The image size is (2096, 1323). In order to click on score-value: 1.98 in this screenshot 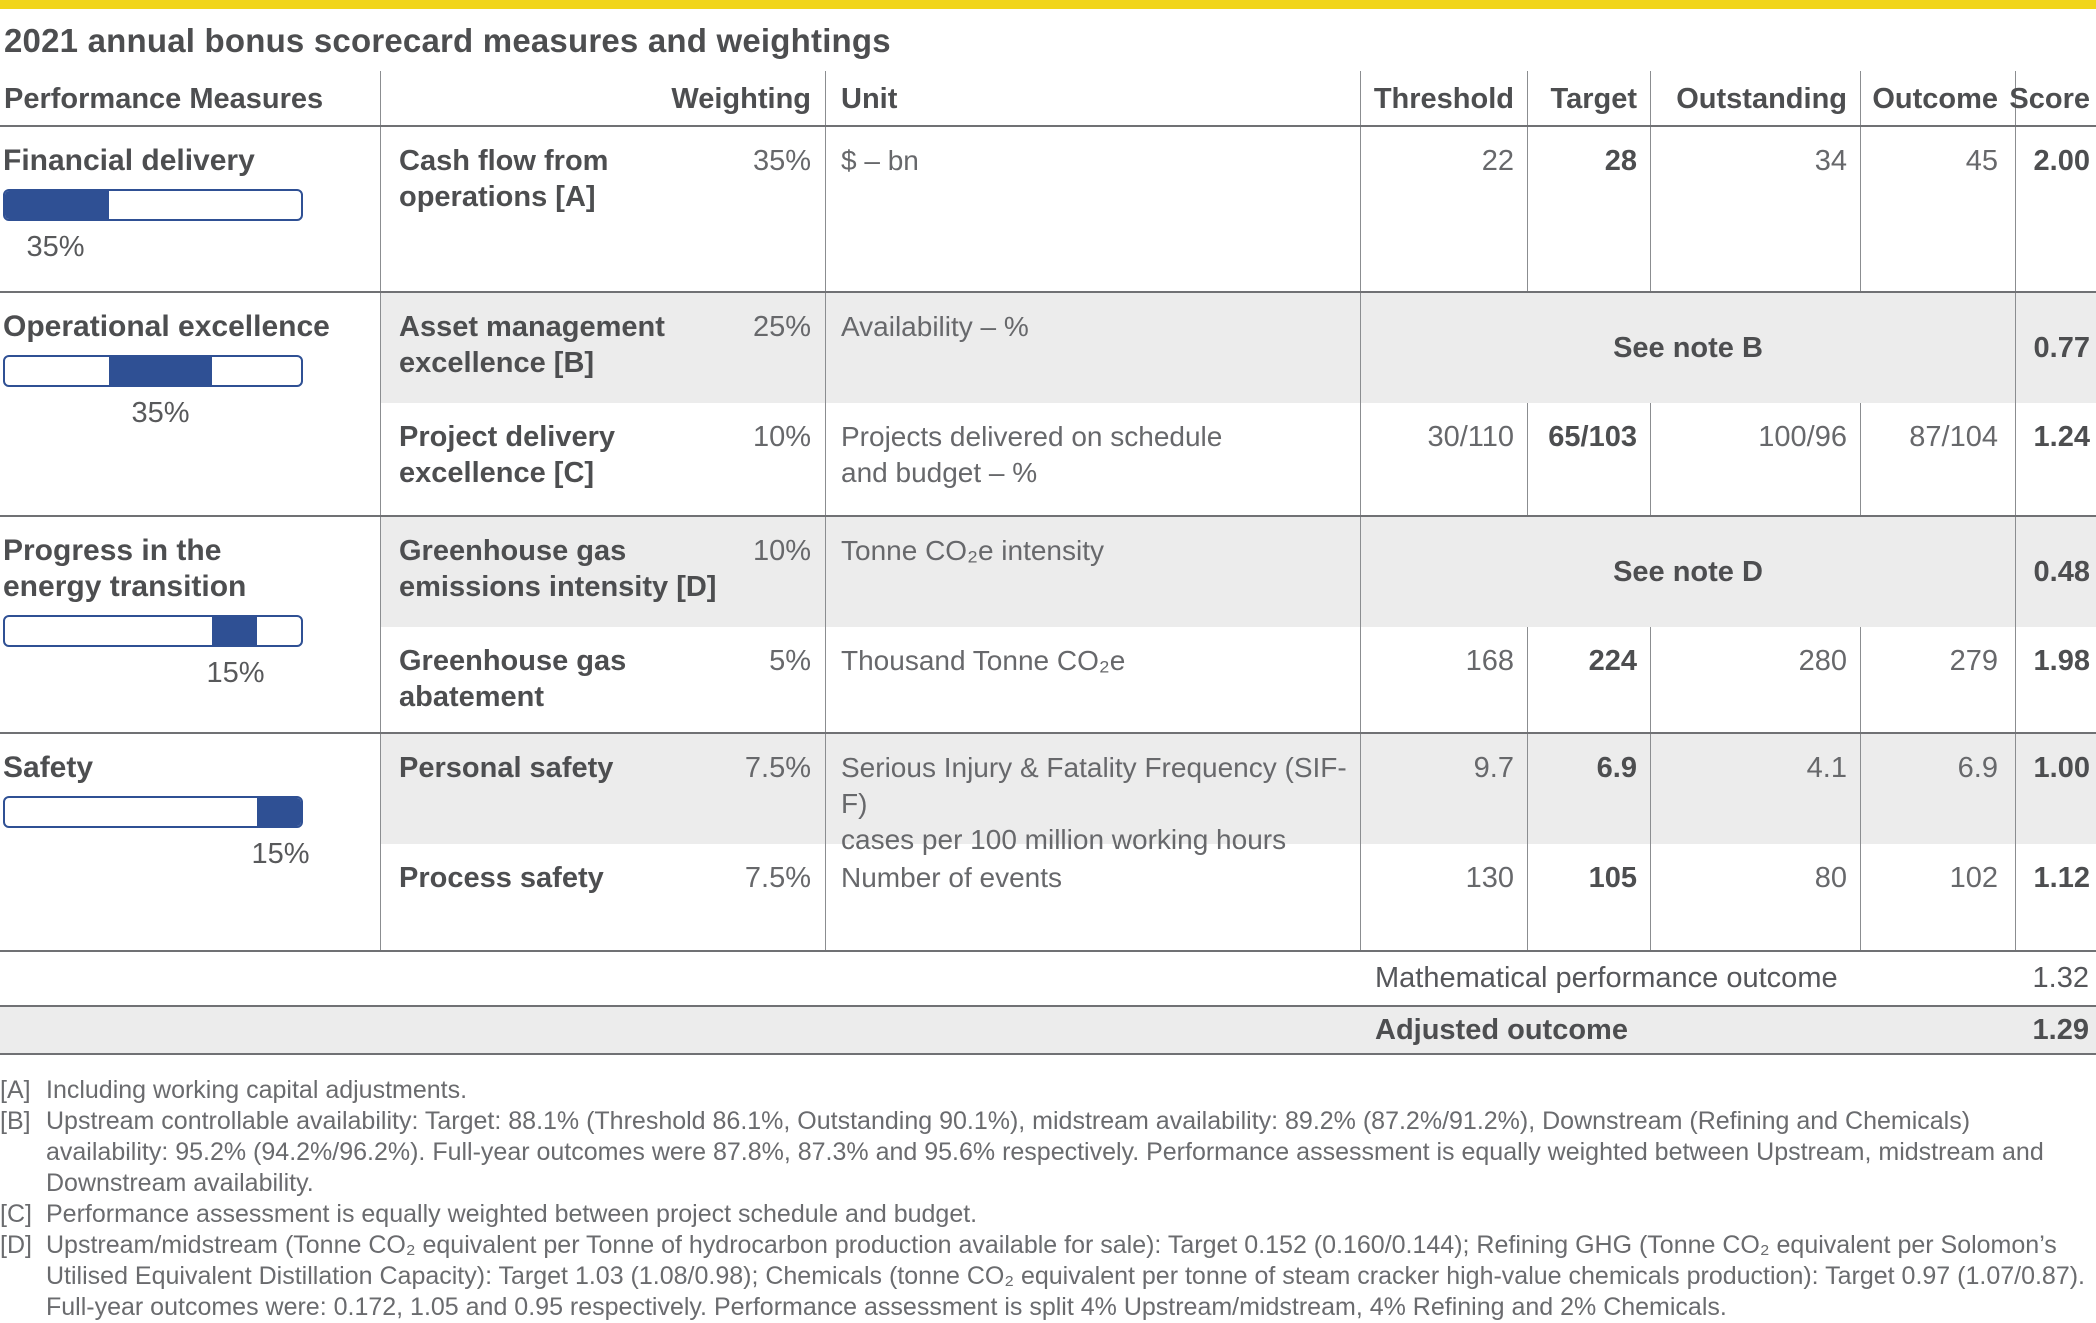, I will do `click(2055, 679)`.